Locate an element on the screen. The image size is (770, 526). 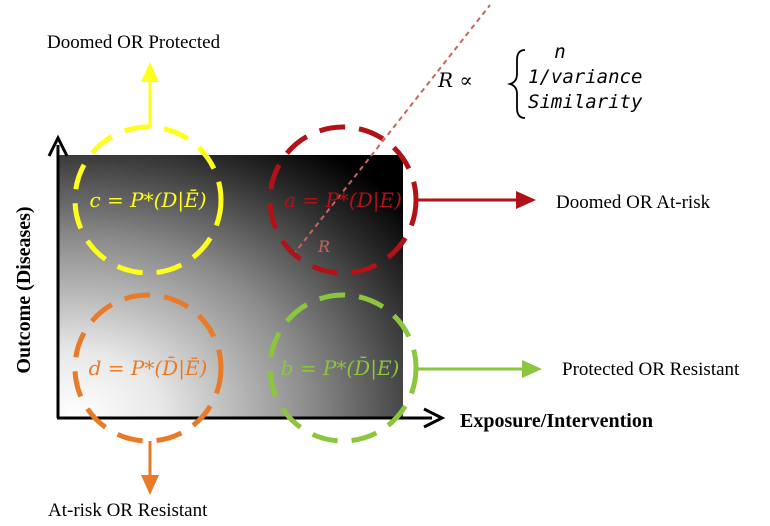
arrow-up-head is located at coordinates (150, 72).